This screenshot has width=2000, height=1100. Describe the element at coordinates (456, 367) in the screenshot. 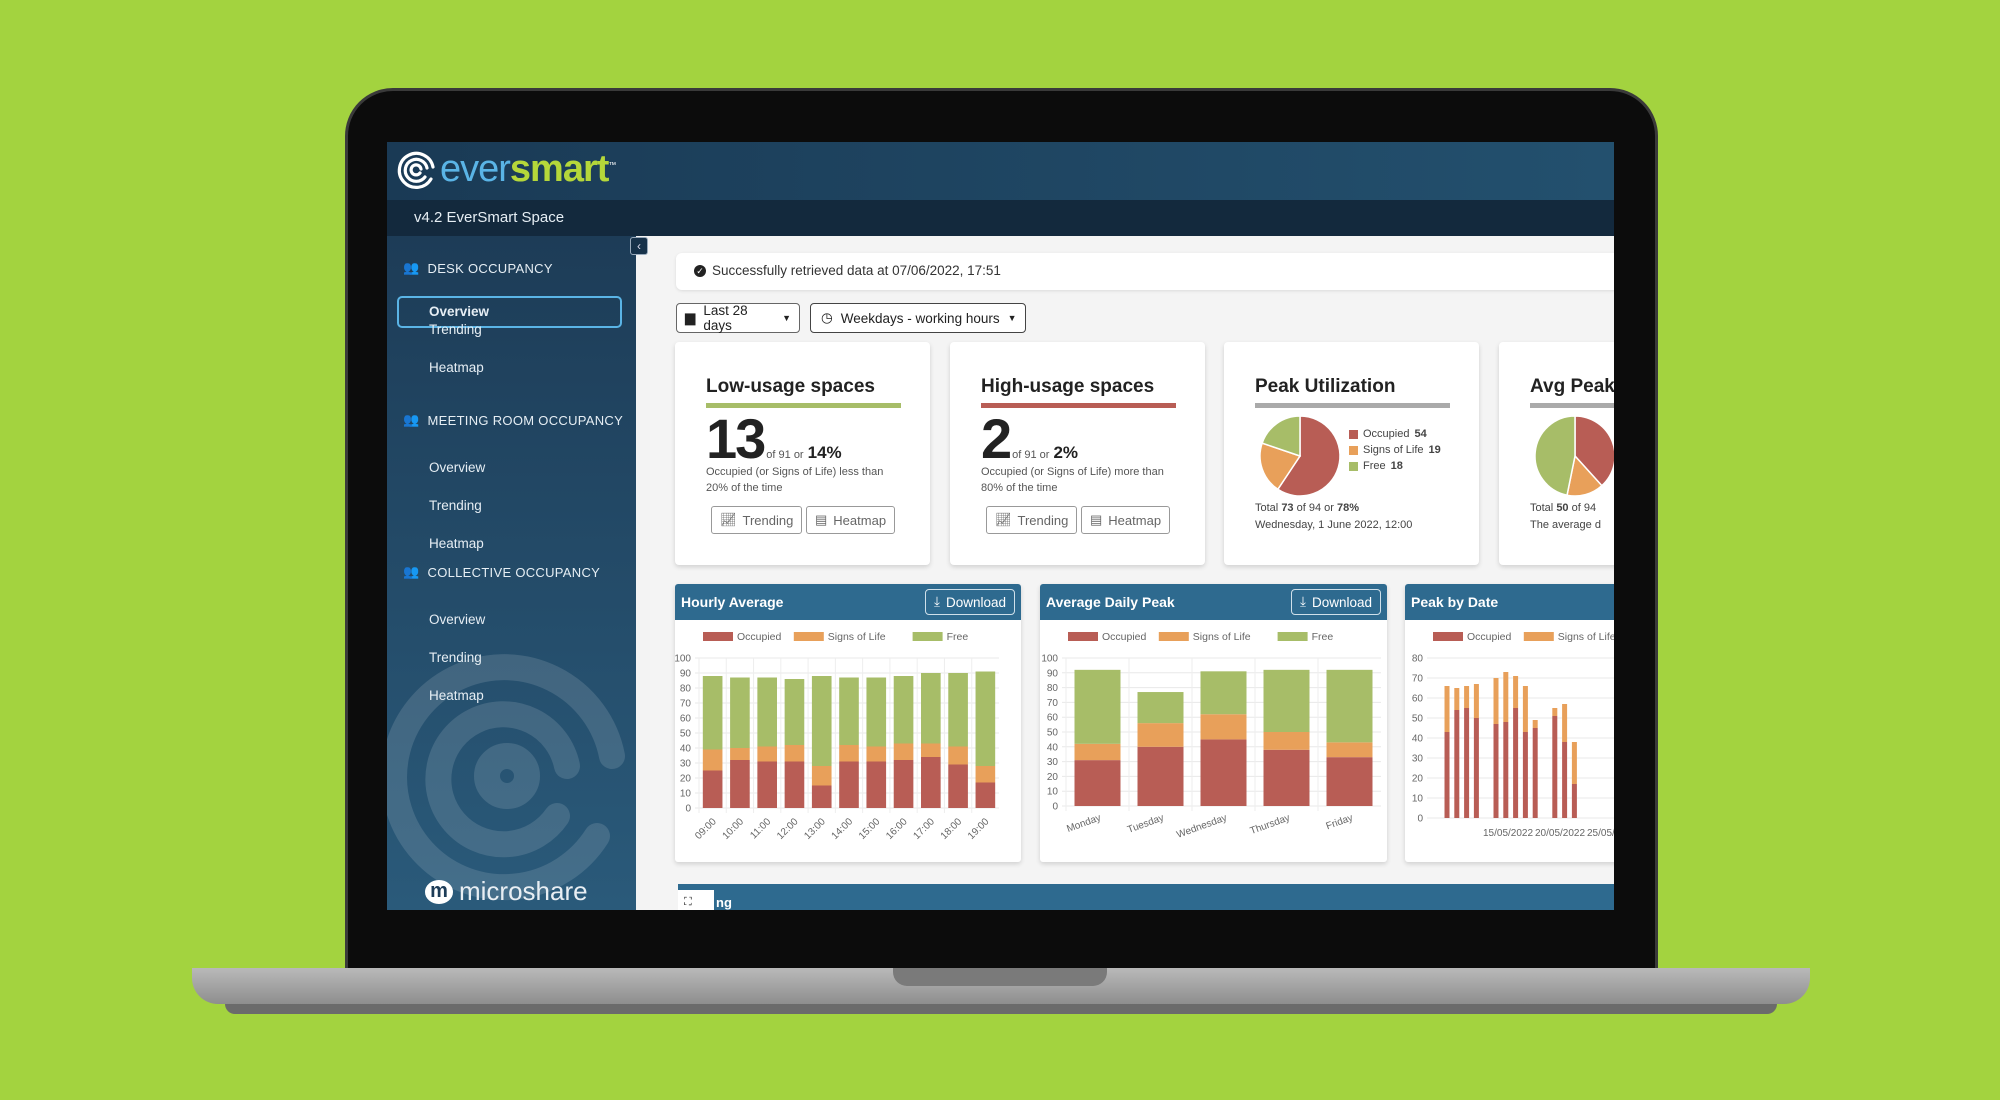

I see `sidebar-item-desk-heatmap: Heatmap` at that location.